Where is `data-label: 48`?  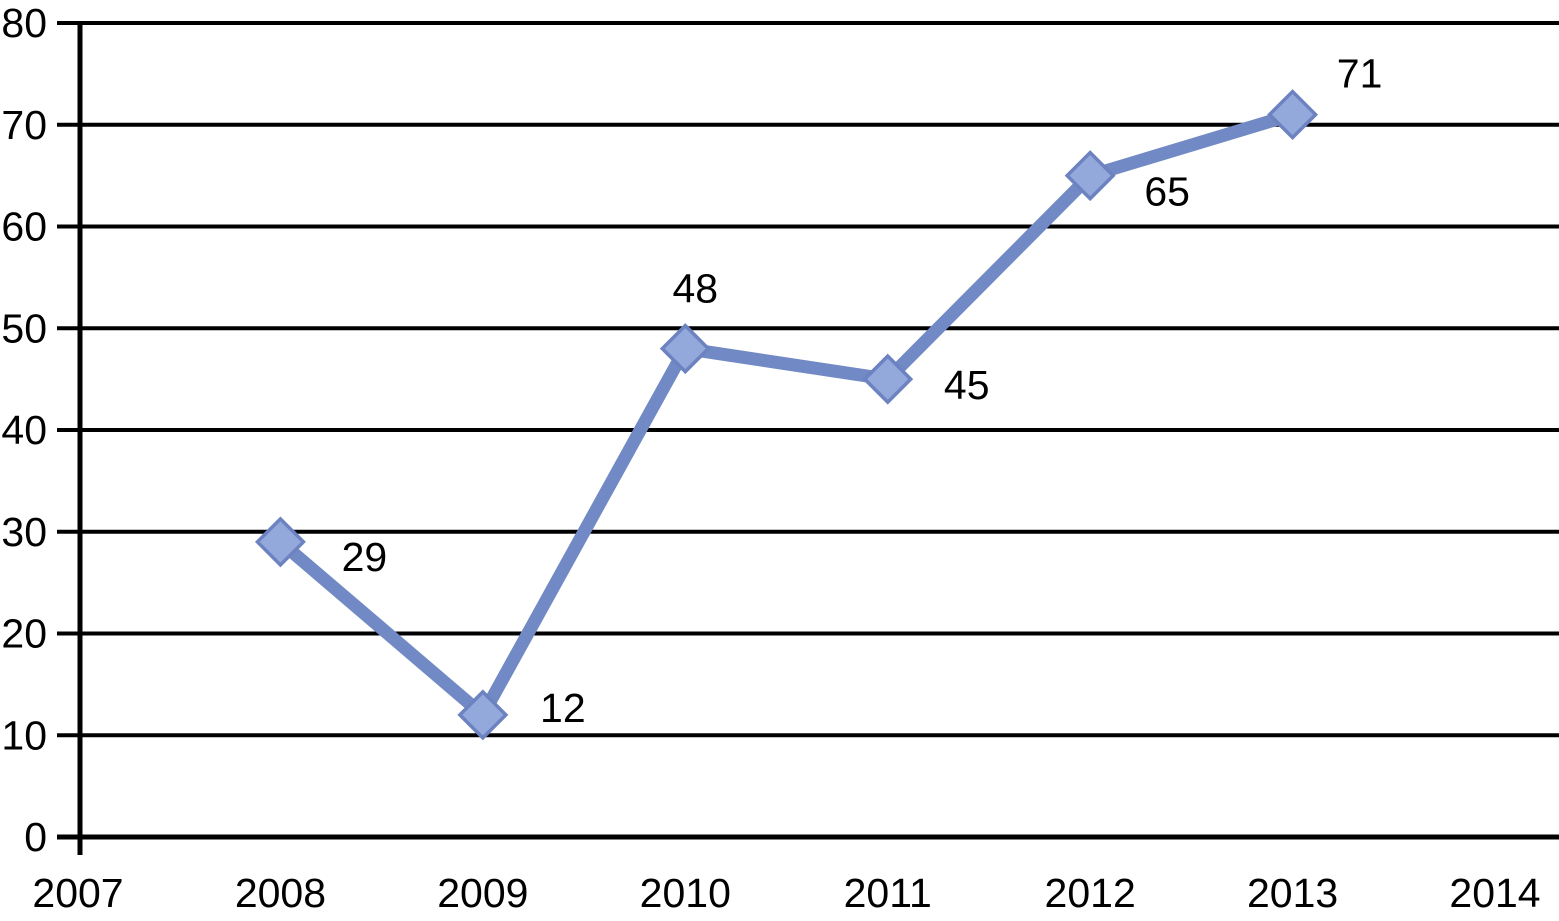 data-label: 48 is located at coordinates (695, 289).